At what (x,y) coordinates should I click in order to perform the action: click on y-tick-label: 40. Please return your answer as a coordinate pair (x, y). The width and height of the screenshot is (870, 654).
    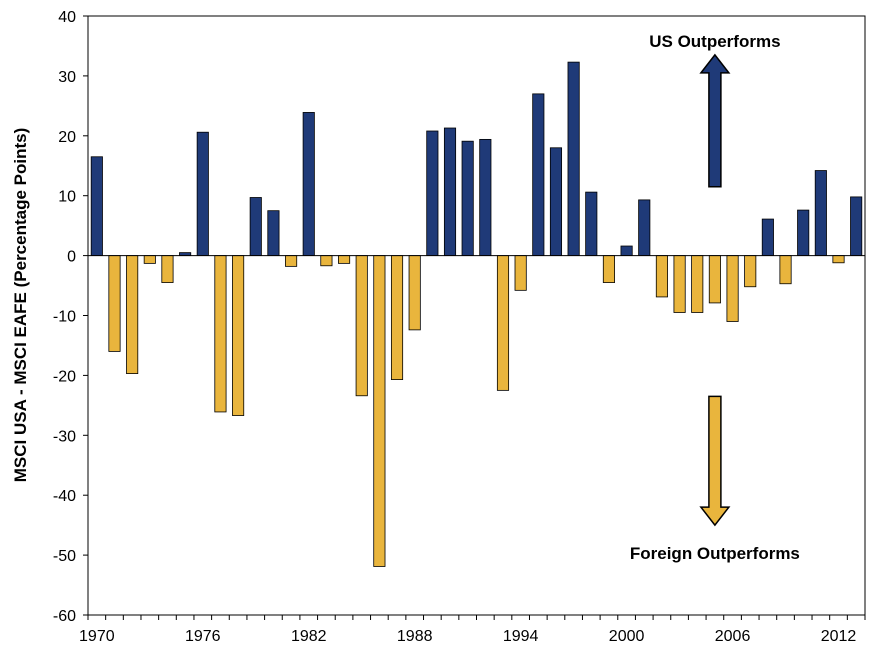
    Looking at the image, I should click on (67, 17).